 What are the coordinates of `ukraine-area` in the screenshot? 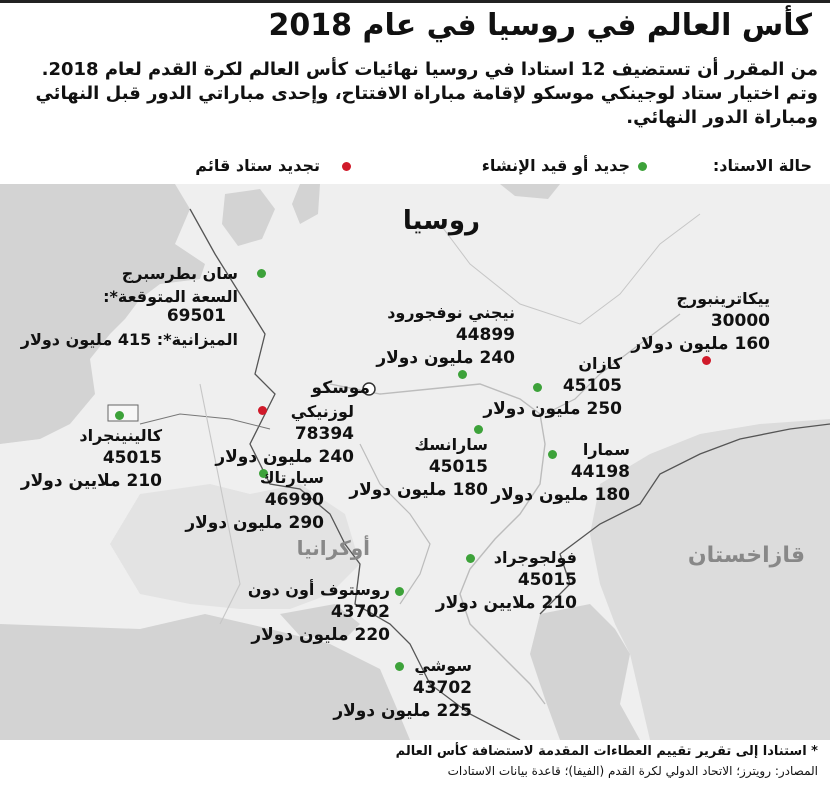 It's located at (235, 546).